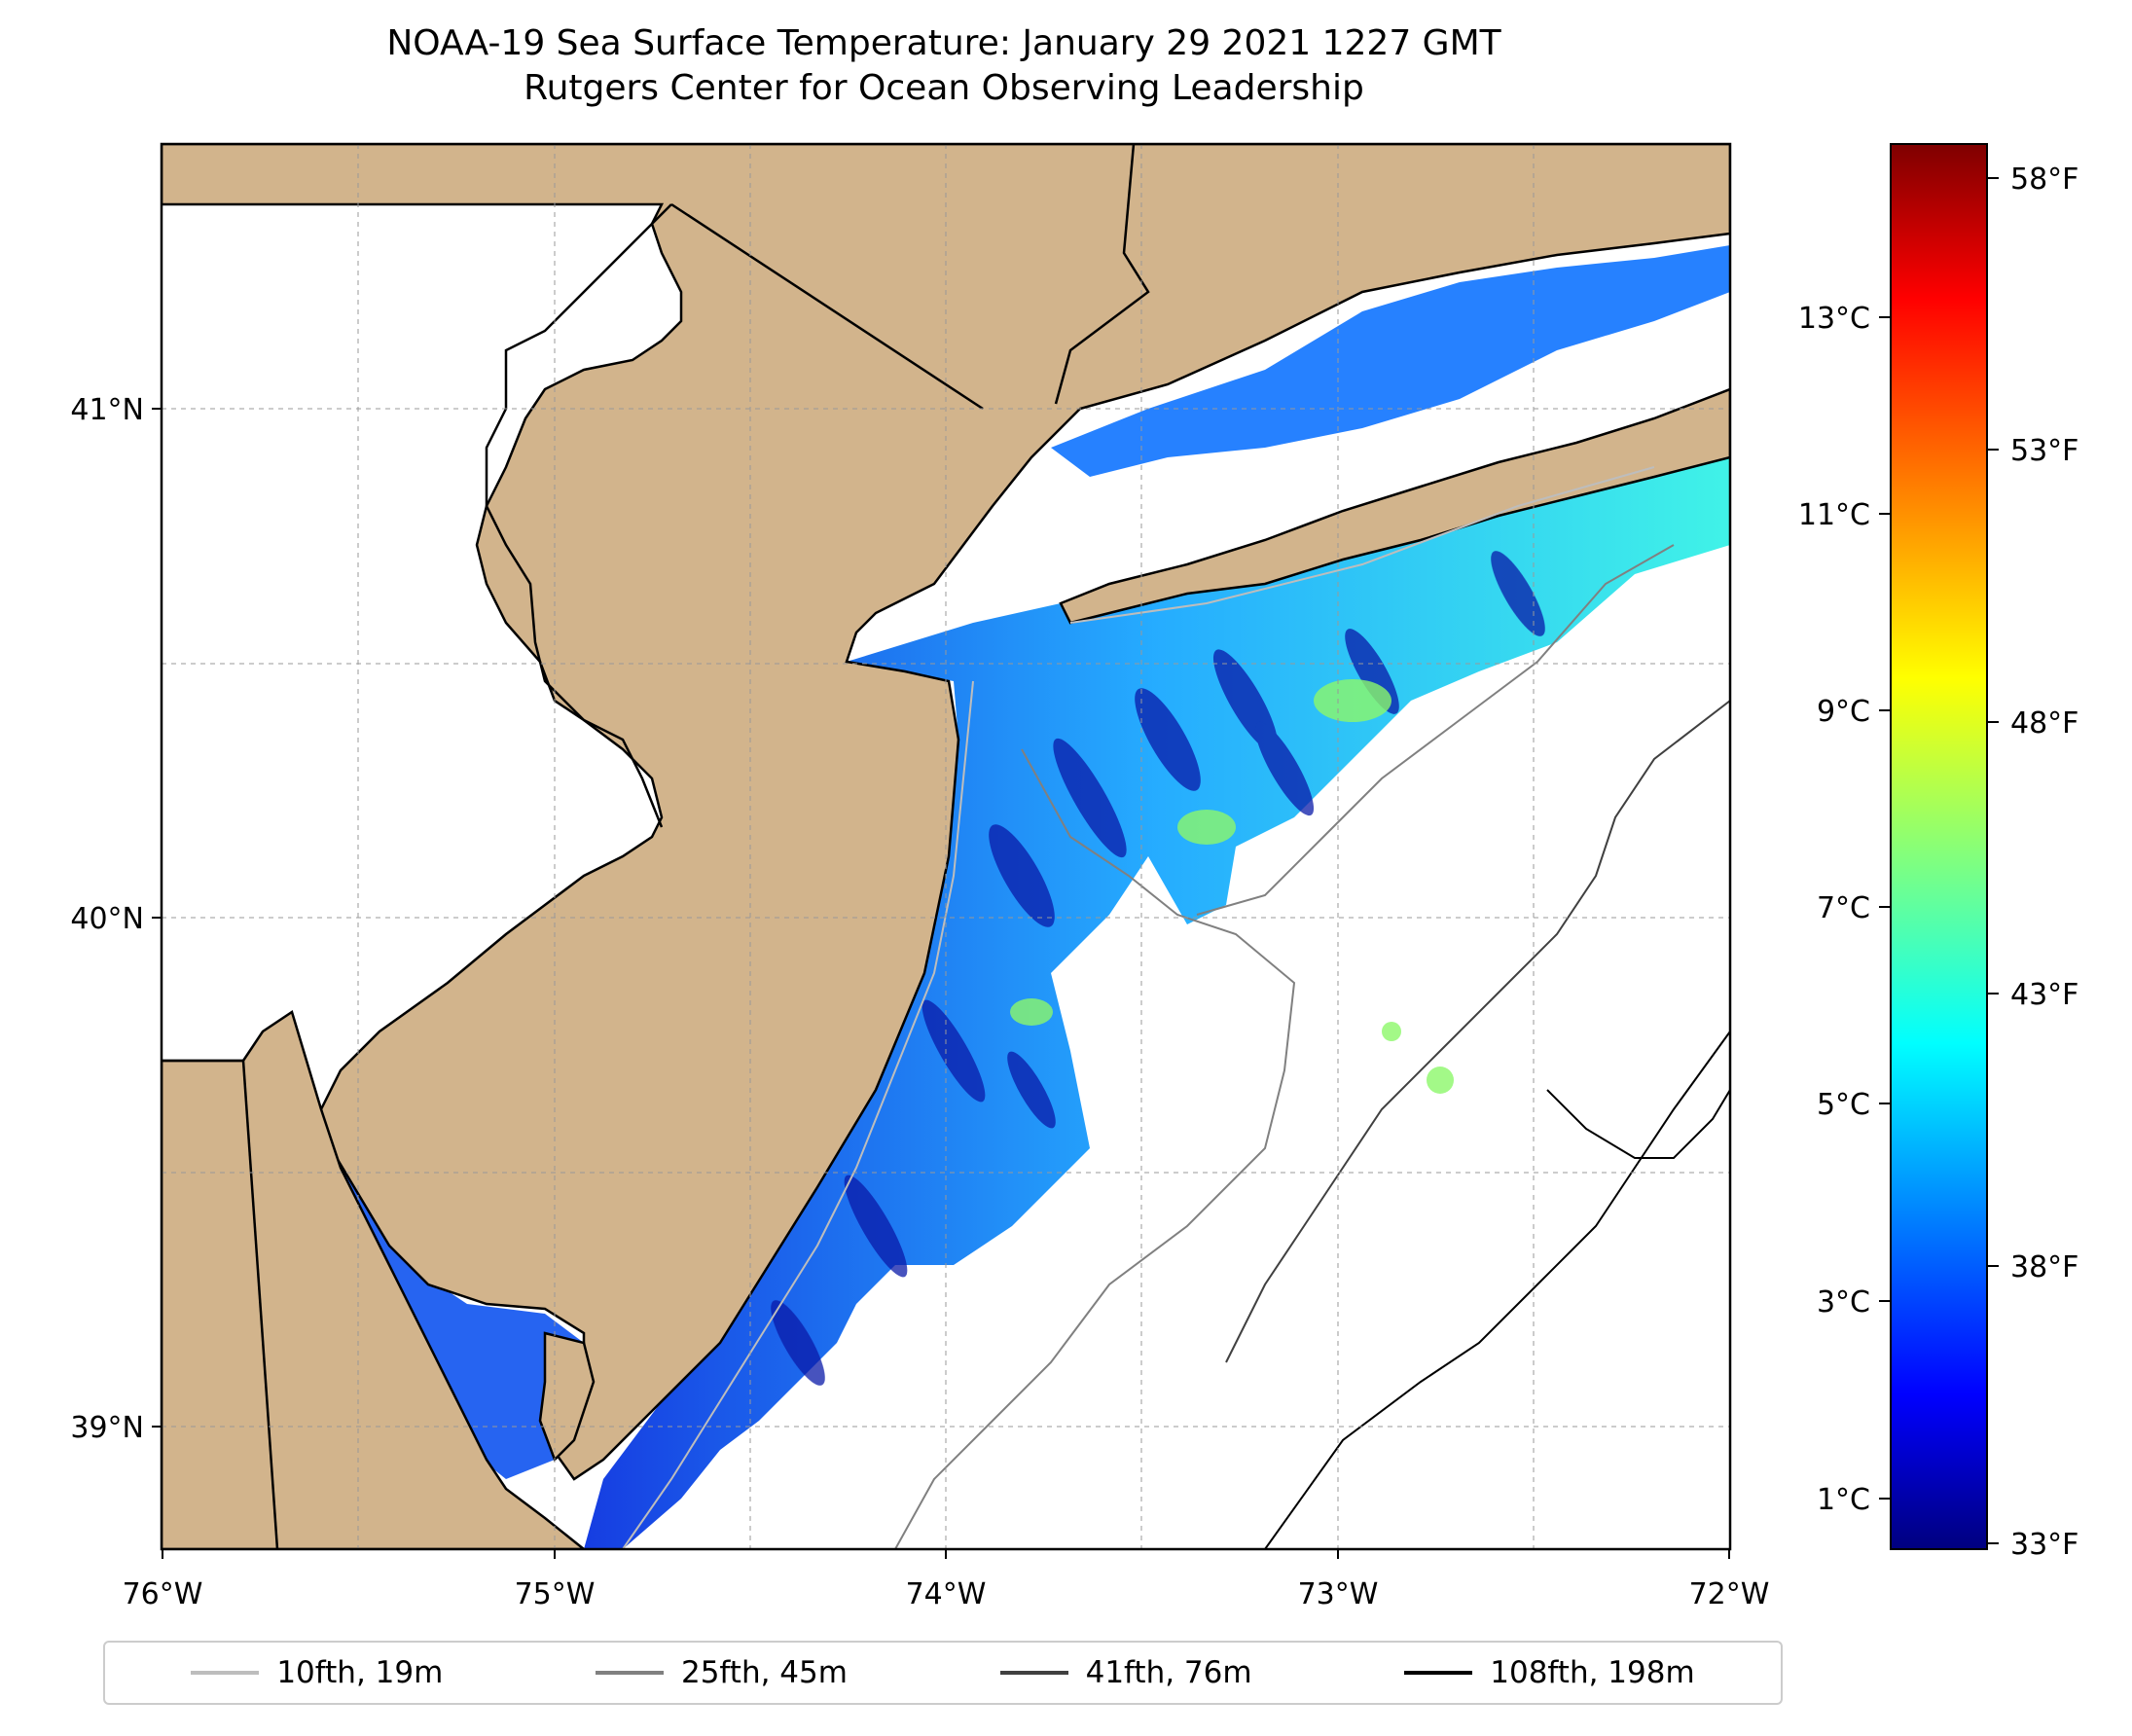  I want to click on legend-swatch-10fth, so click(226, 1673).